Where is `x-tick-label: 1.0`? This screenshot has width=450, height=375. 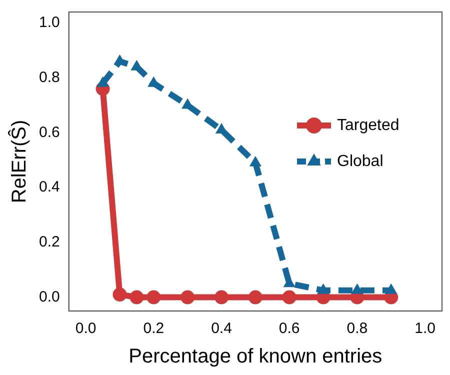 x-tick-label: 1.0 is located at coordinates (425, 329).